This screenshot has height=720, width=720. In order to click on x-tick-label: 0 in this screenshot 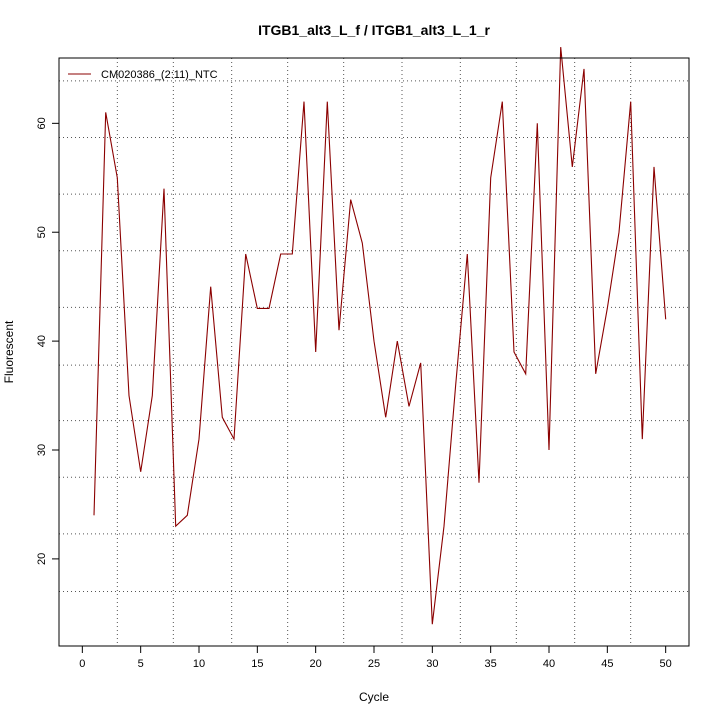, I will do `click(82, 664)`.